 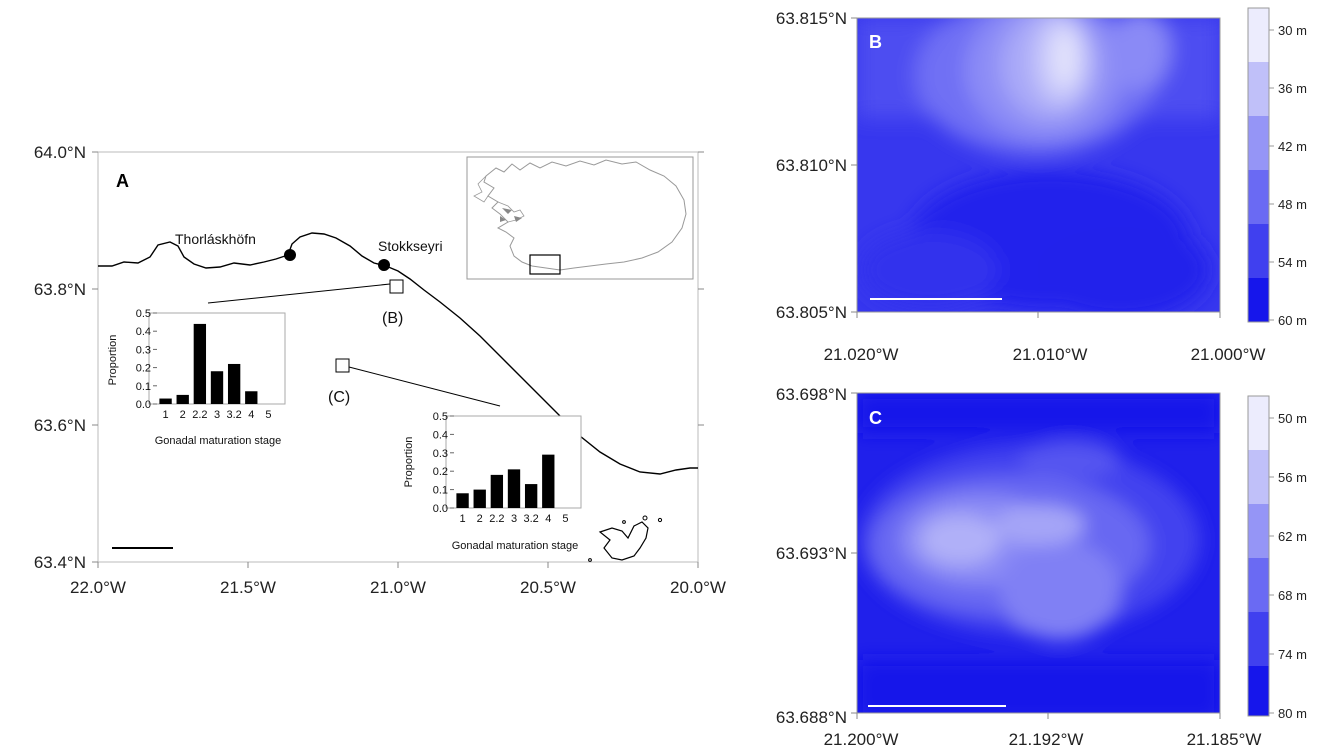 What do you see at coordinates (342, 365) in the screenshot?
I see `site-c-marker` at bounding box center [342, 365].